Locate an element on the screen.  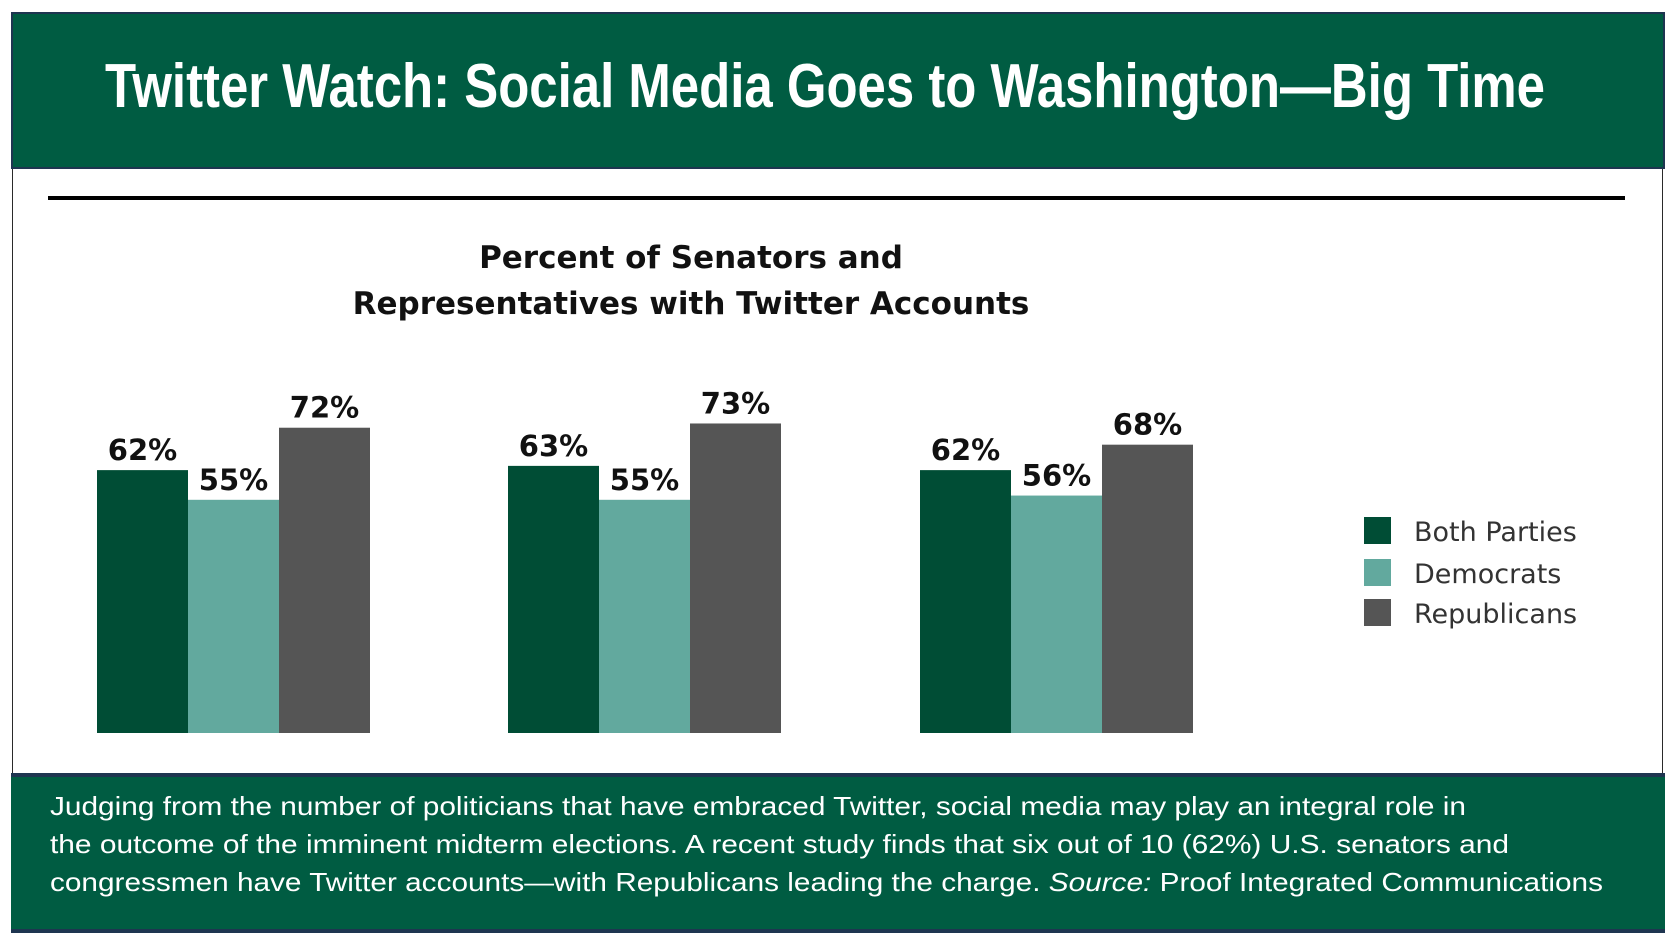
data-label: 68% is located at coordinates (1147, 425).